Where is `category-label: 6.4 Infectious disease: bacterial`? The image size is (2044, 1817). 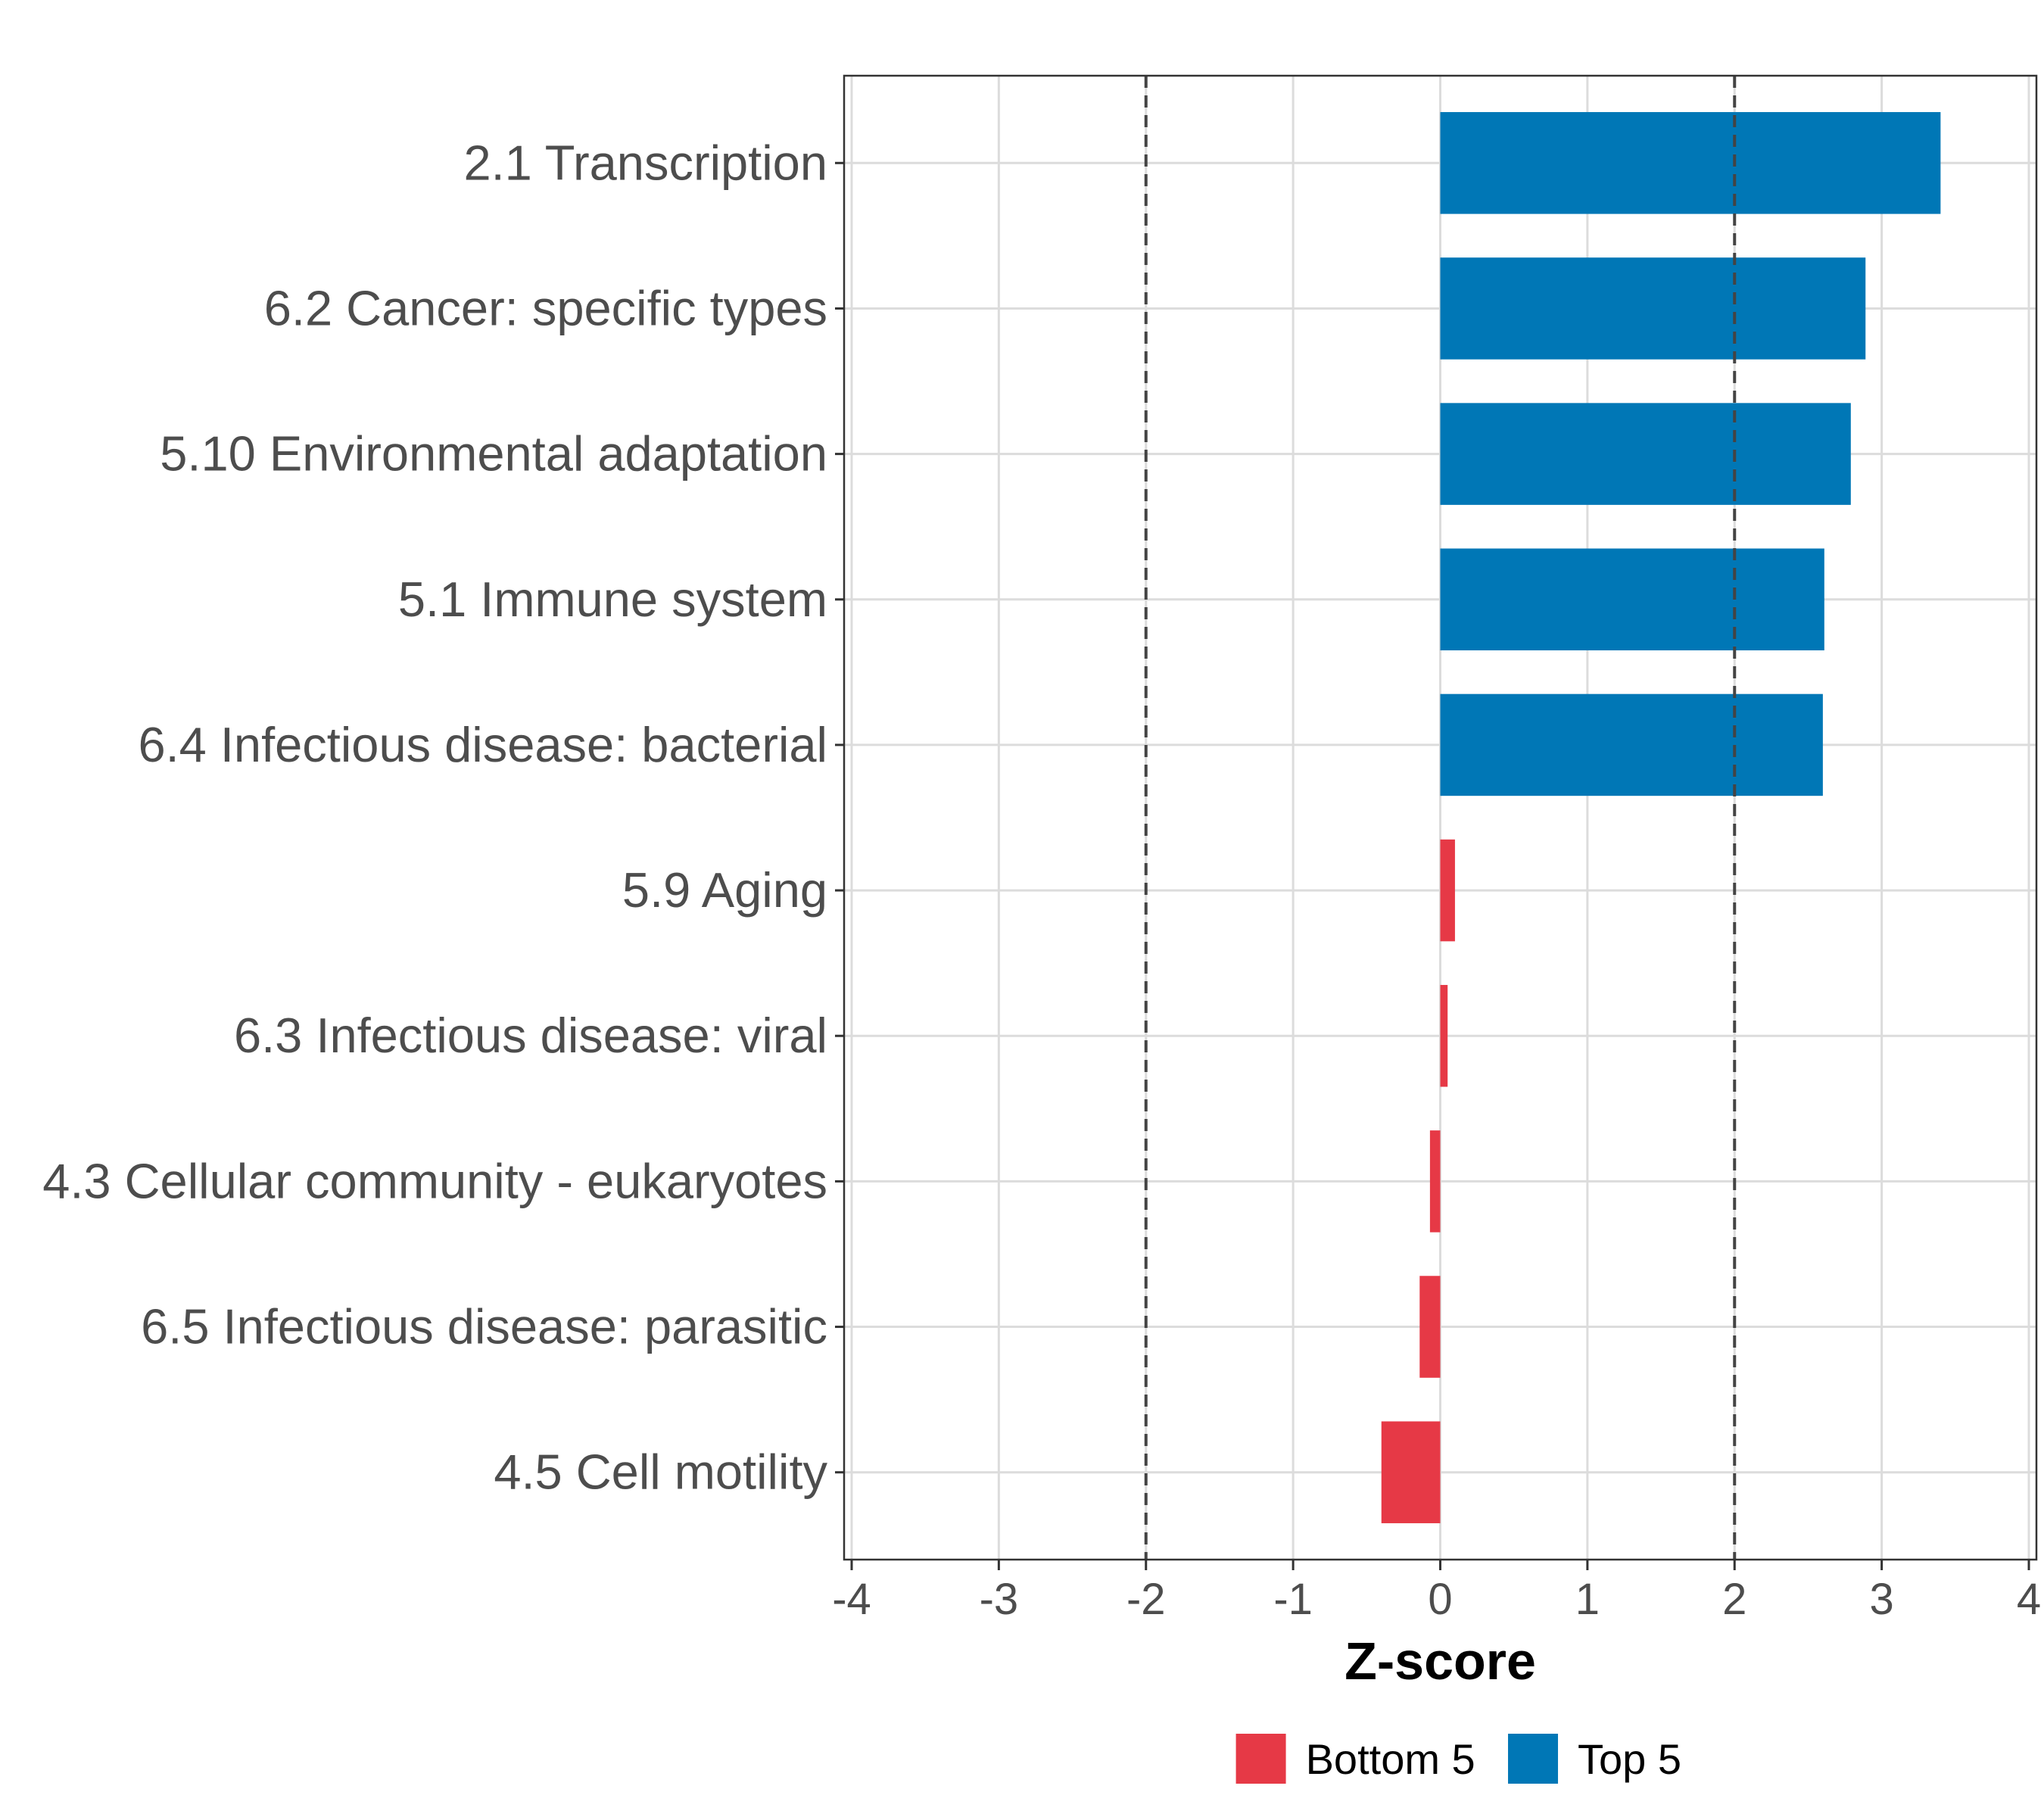 category-label: 6.4 Infectious disease: bacterial is located at coordinates (482, 744).